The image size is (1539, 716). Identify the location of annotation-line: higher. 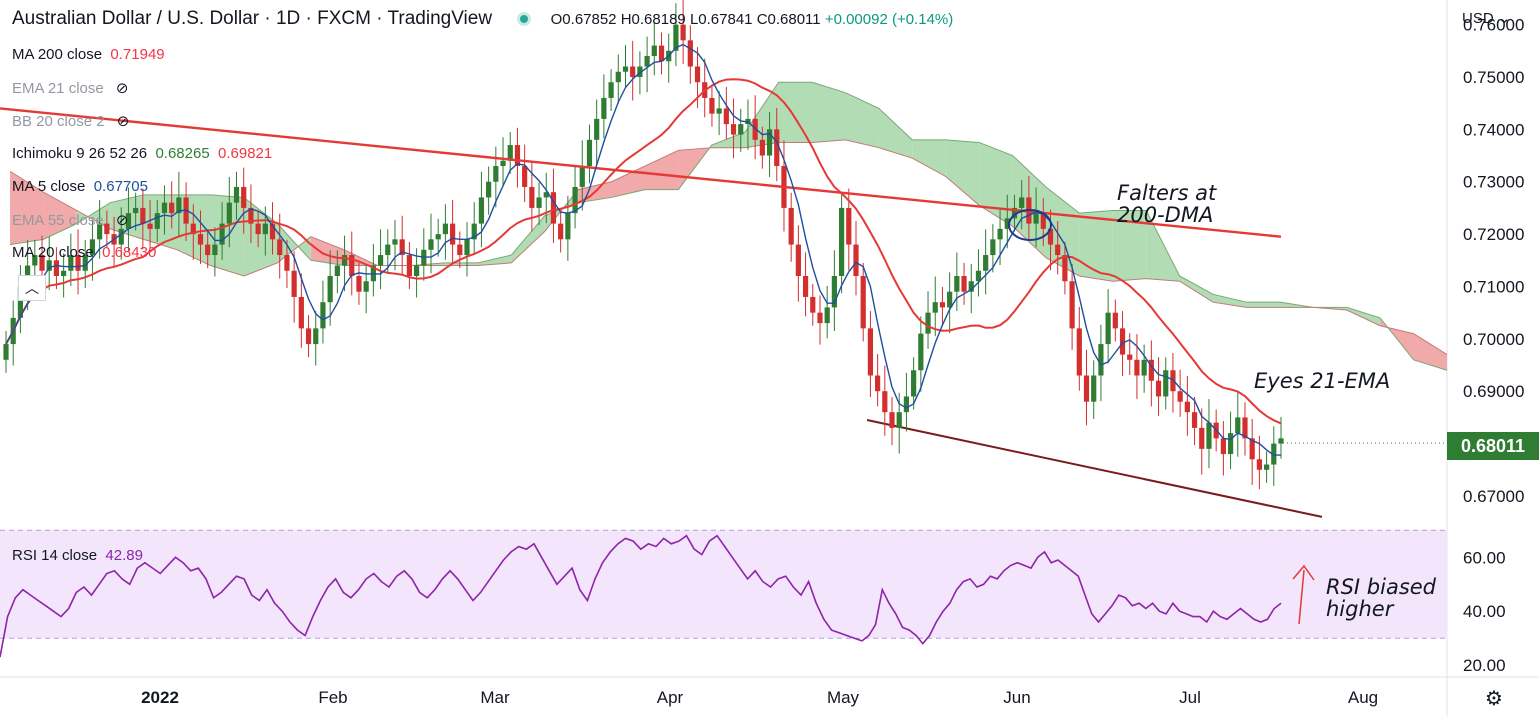
(1360, 609).